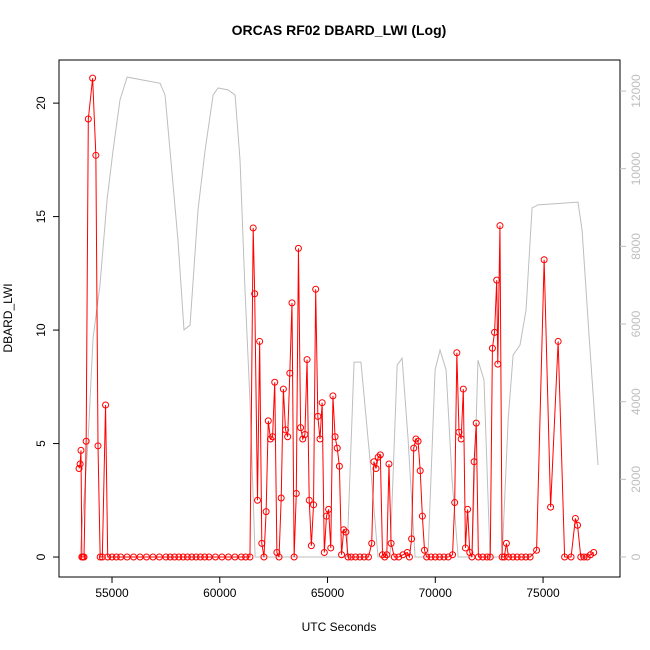 This screenshot has width=650, height=650. What do you see at coordinates (339, 627) in the screenshot?
I see `x-axis-label: UTC Seconds` at bounding box center [339, 627].